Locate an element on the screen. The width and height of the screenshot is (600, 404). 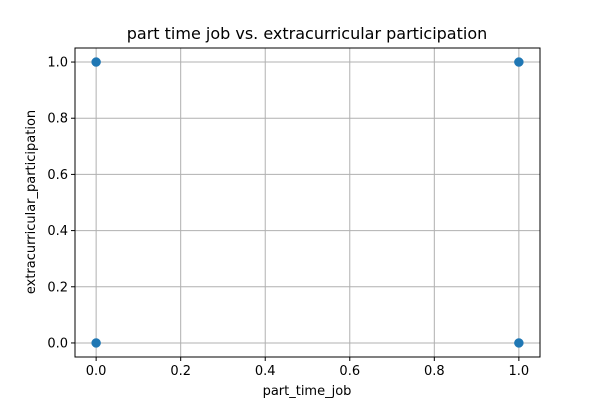
y-tick-label: 1.0 is located at coordinates (57, 63).